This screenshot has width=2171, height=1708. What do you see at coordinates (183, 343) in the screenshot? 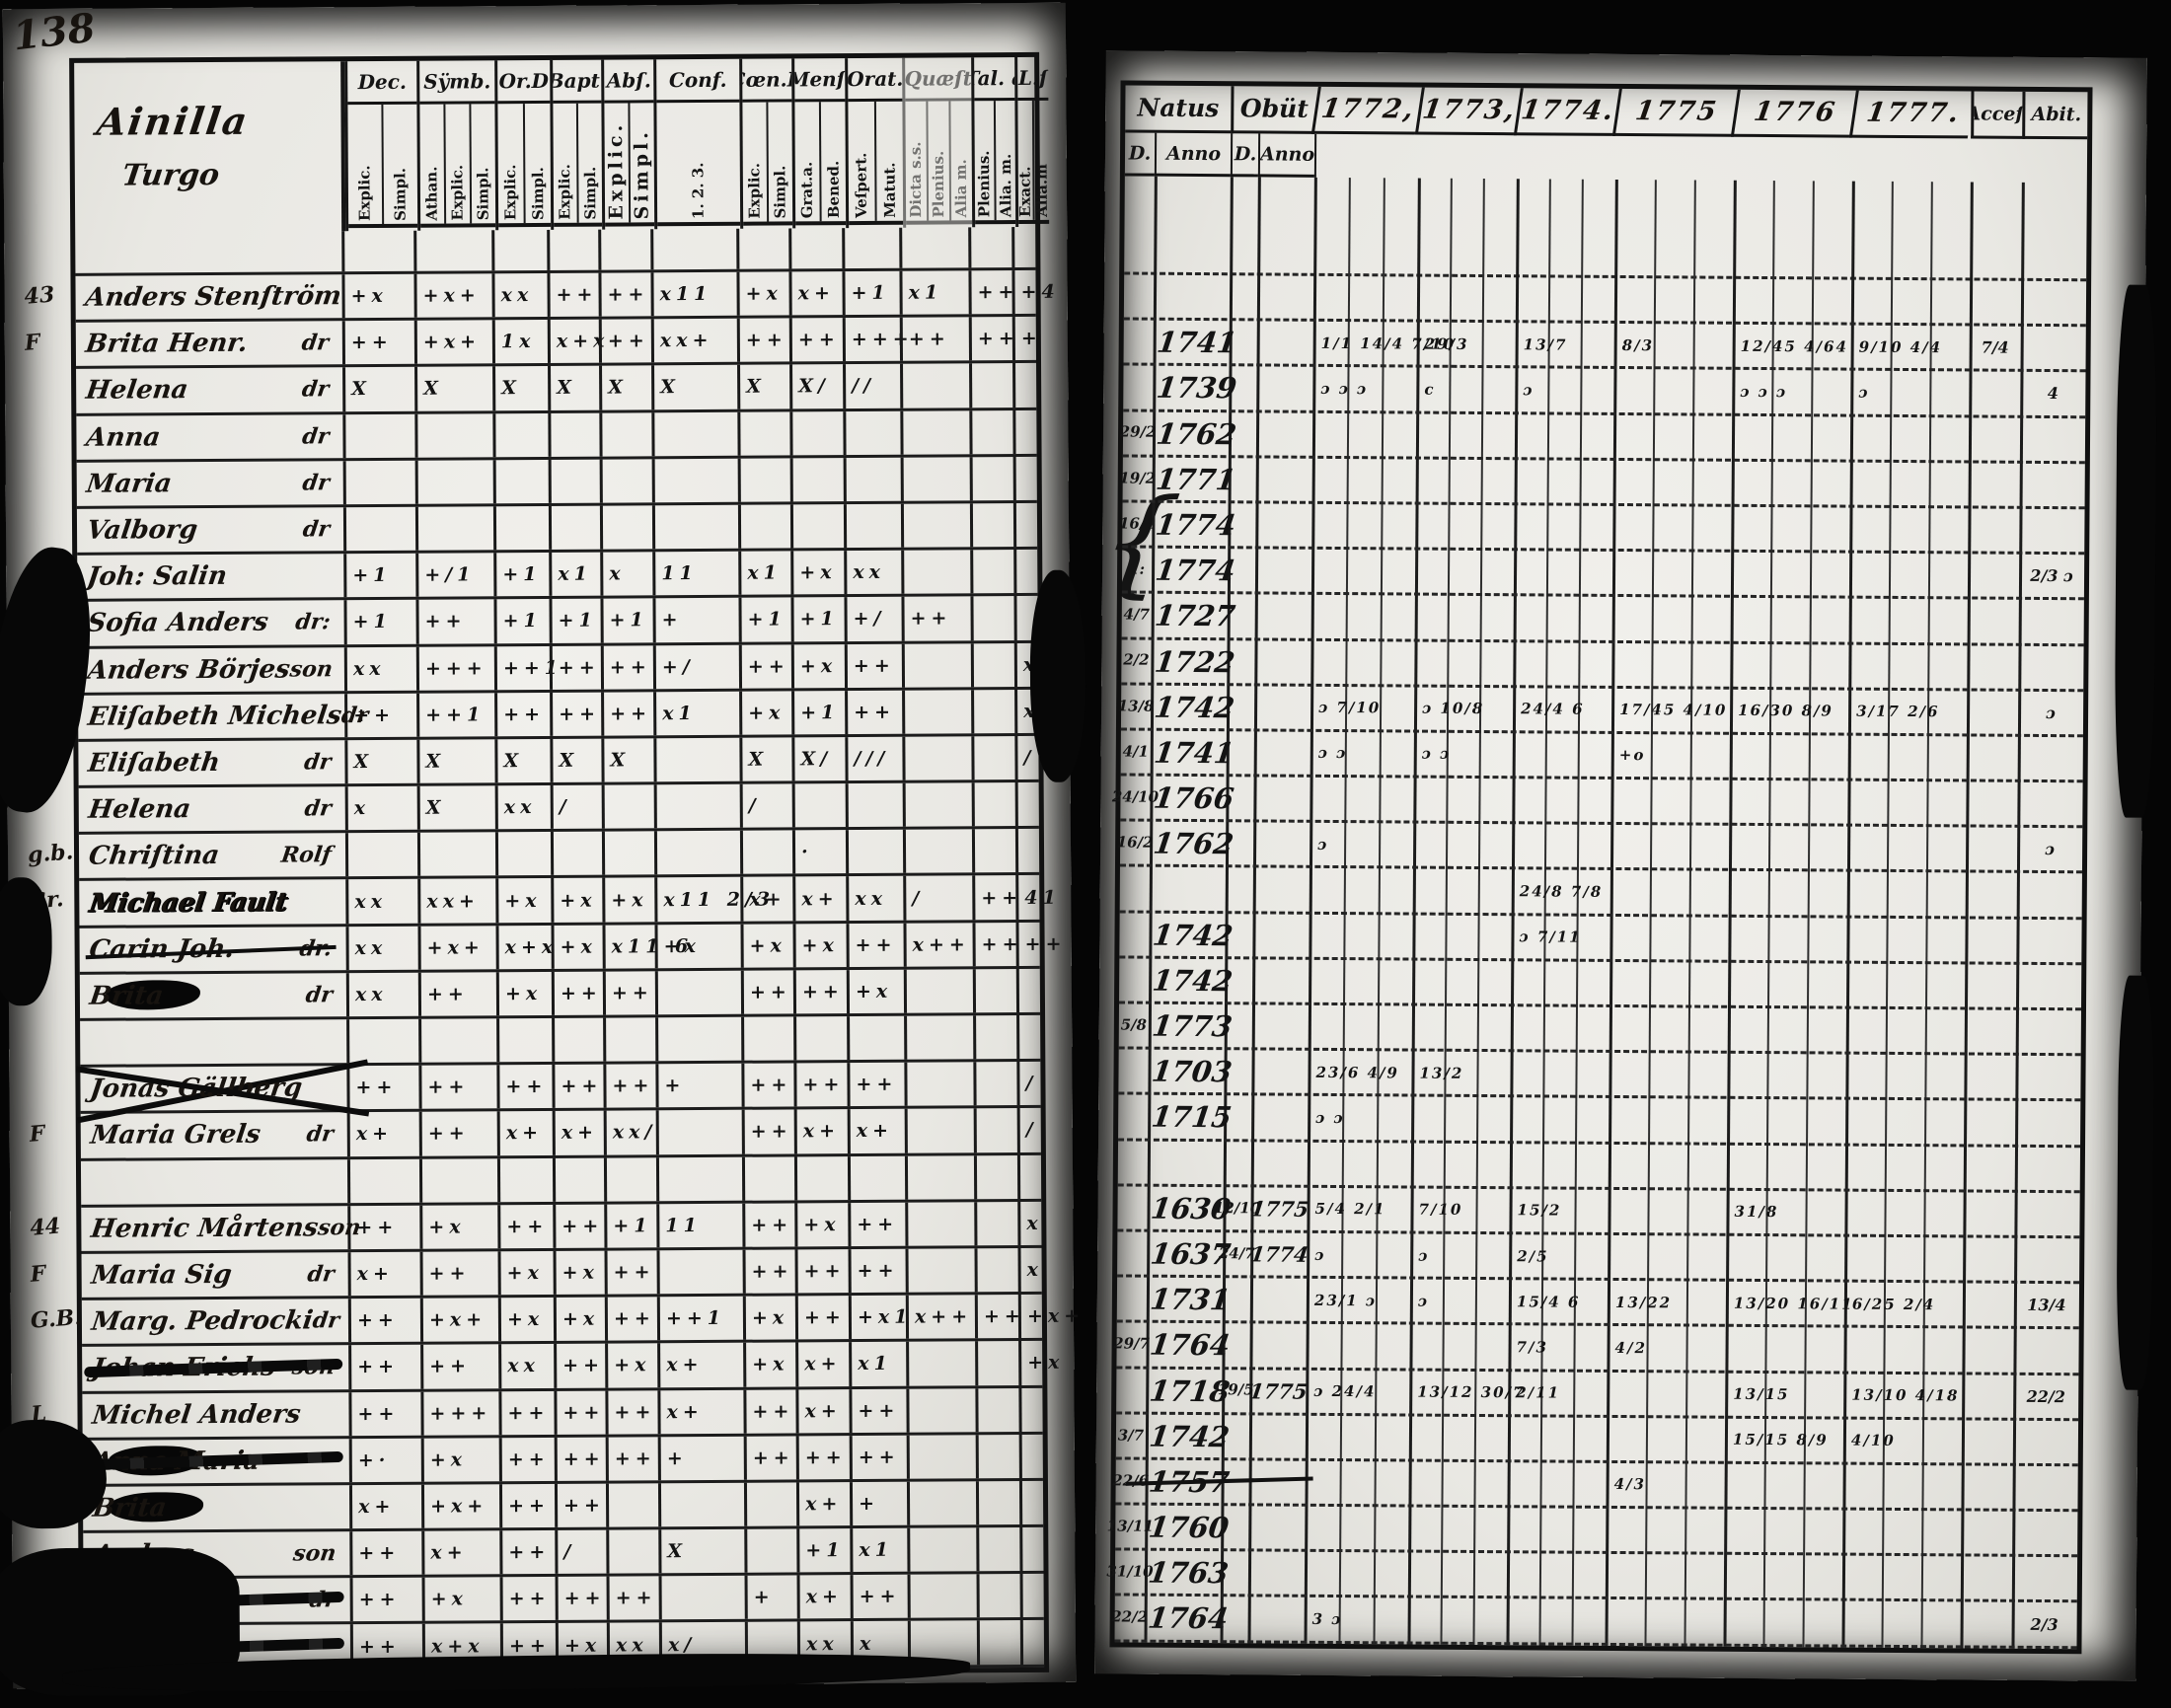
I see `name-cell: F Brita Henr. dr` at bounding box center [183, 343].